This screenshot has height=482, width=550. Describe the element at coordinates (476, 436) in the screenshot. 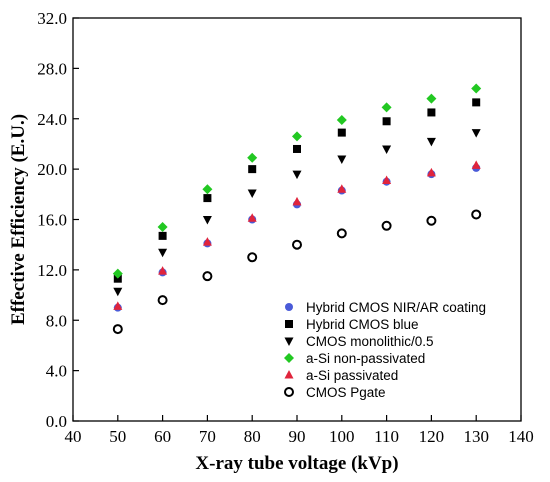

I see `x-tick-label: 130` at that location.